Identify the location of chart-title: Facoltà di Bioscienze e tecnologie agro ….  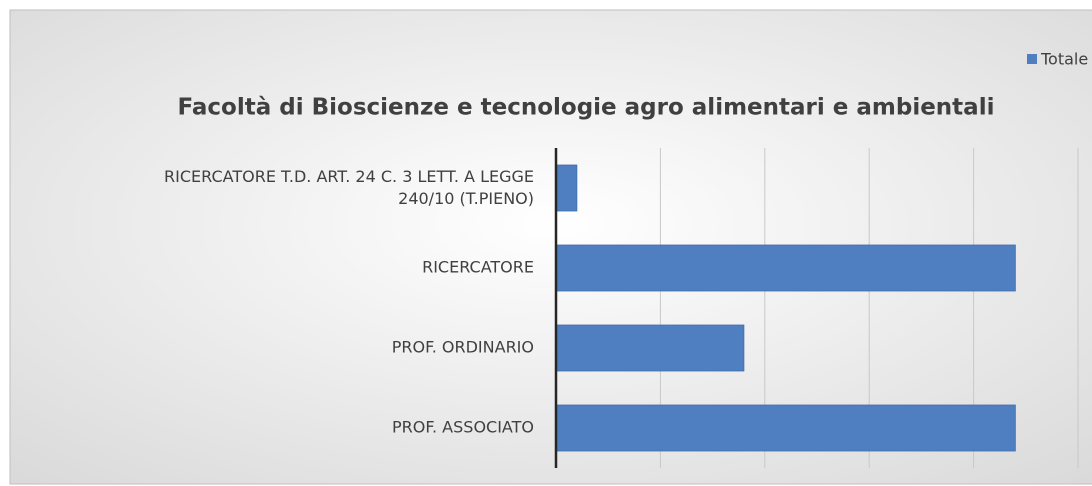
(586, 108).